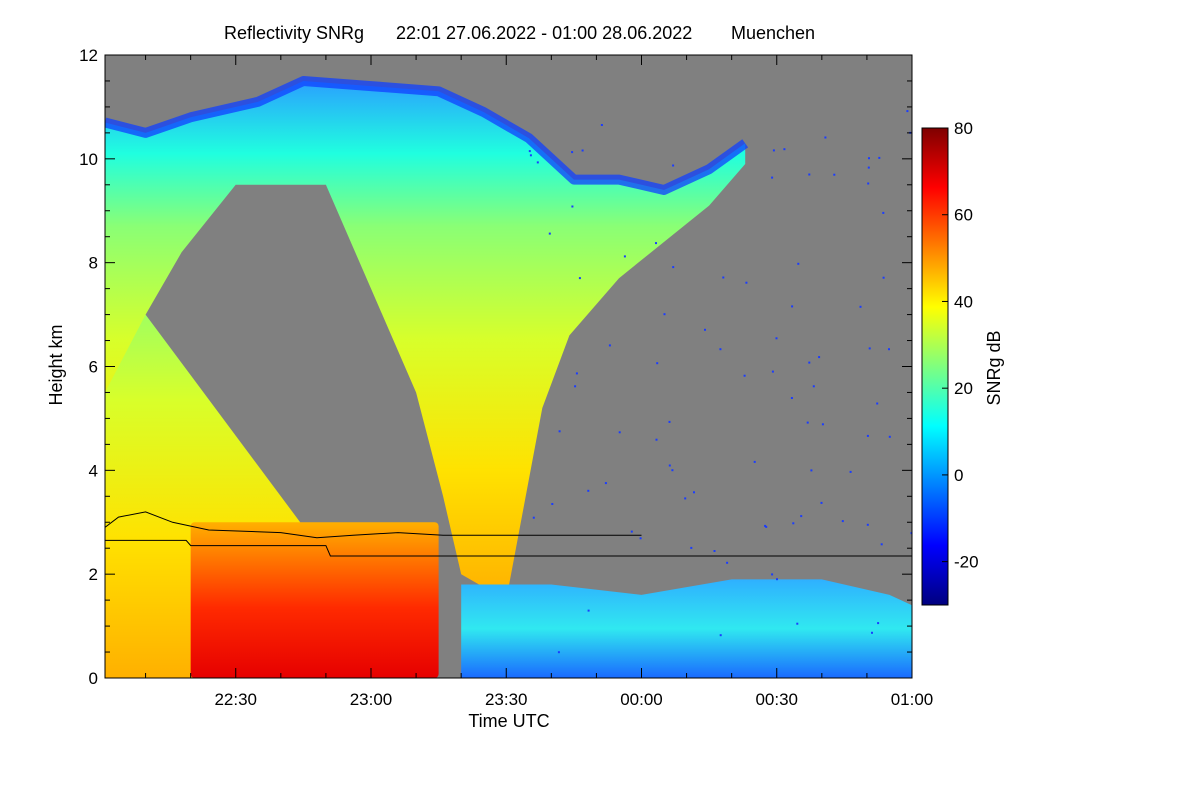  I want to click on chart-time-range: 22:01 27.06.2022 - 01:00 28.06.2022, so click(544, 33).